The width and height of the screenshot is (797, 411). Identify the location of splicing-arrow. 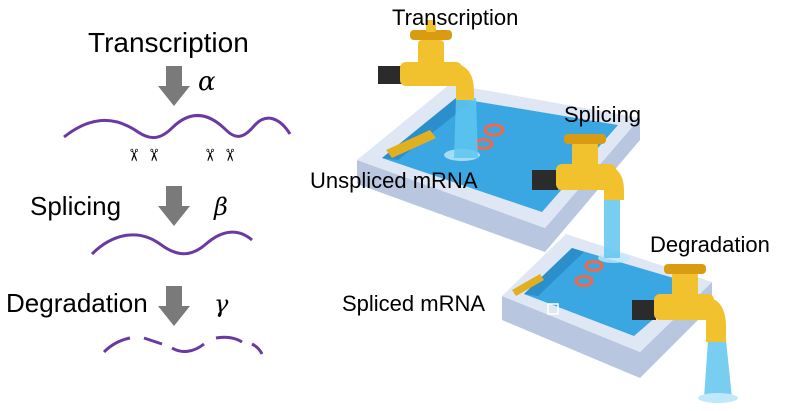
(174, 206).